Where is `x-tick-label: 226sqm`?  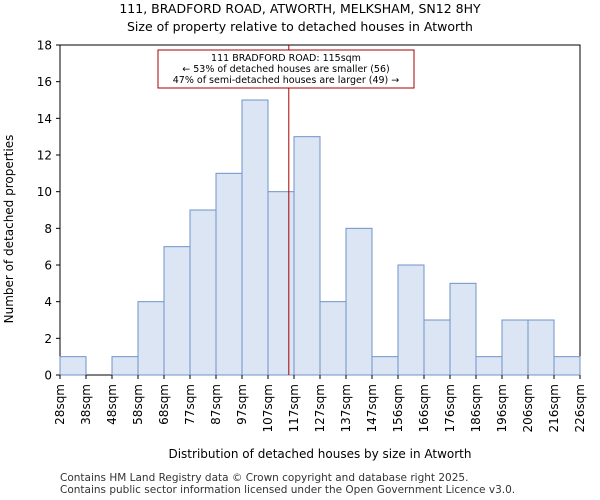 x-tick-label: 226sqm is located at coordinates (580, 408).